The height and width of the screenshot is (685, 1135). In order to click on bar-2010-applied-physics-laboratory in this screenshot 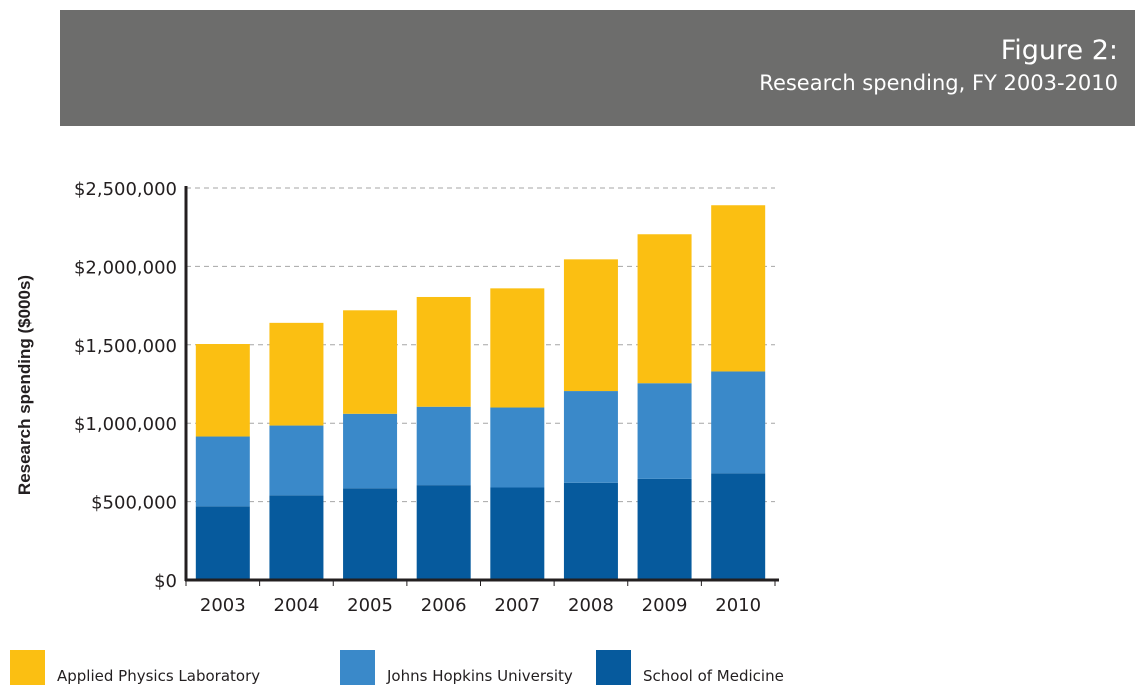, I will do `click(738, 288)`.